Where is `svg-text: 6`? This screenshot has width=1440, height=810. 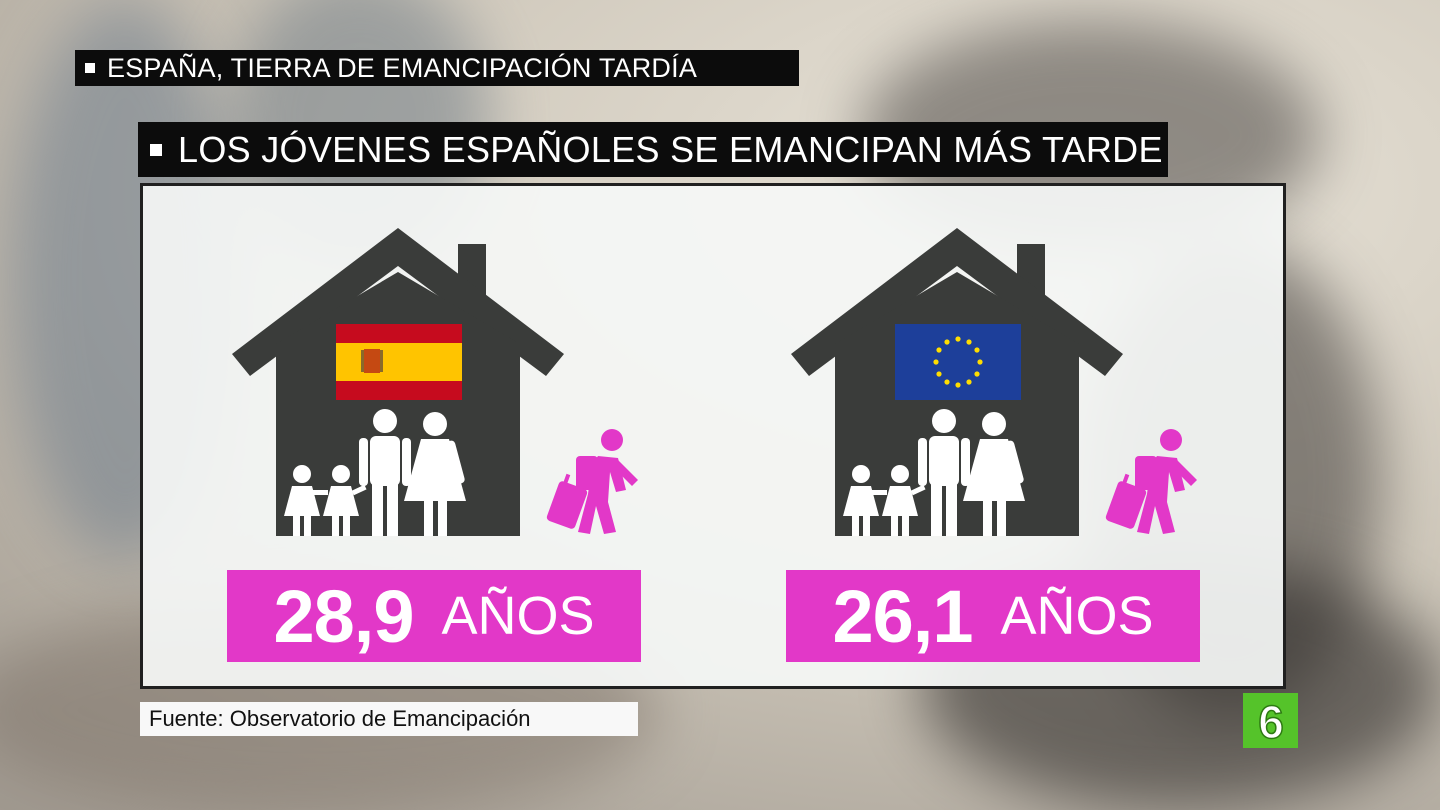 svg-text: 6 is located at coordinates (1271, 721).